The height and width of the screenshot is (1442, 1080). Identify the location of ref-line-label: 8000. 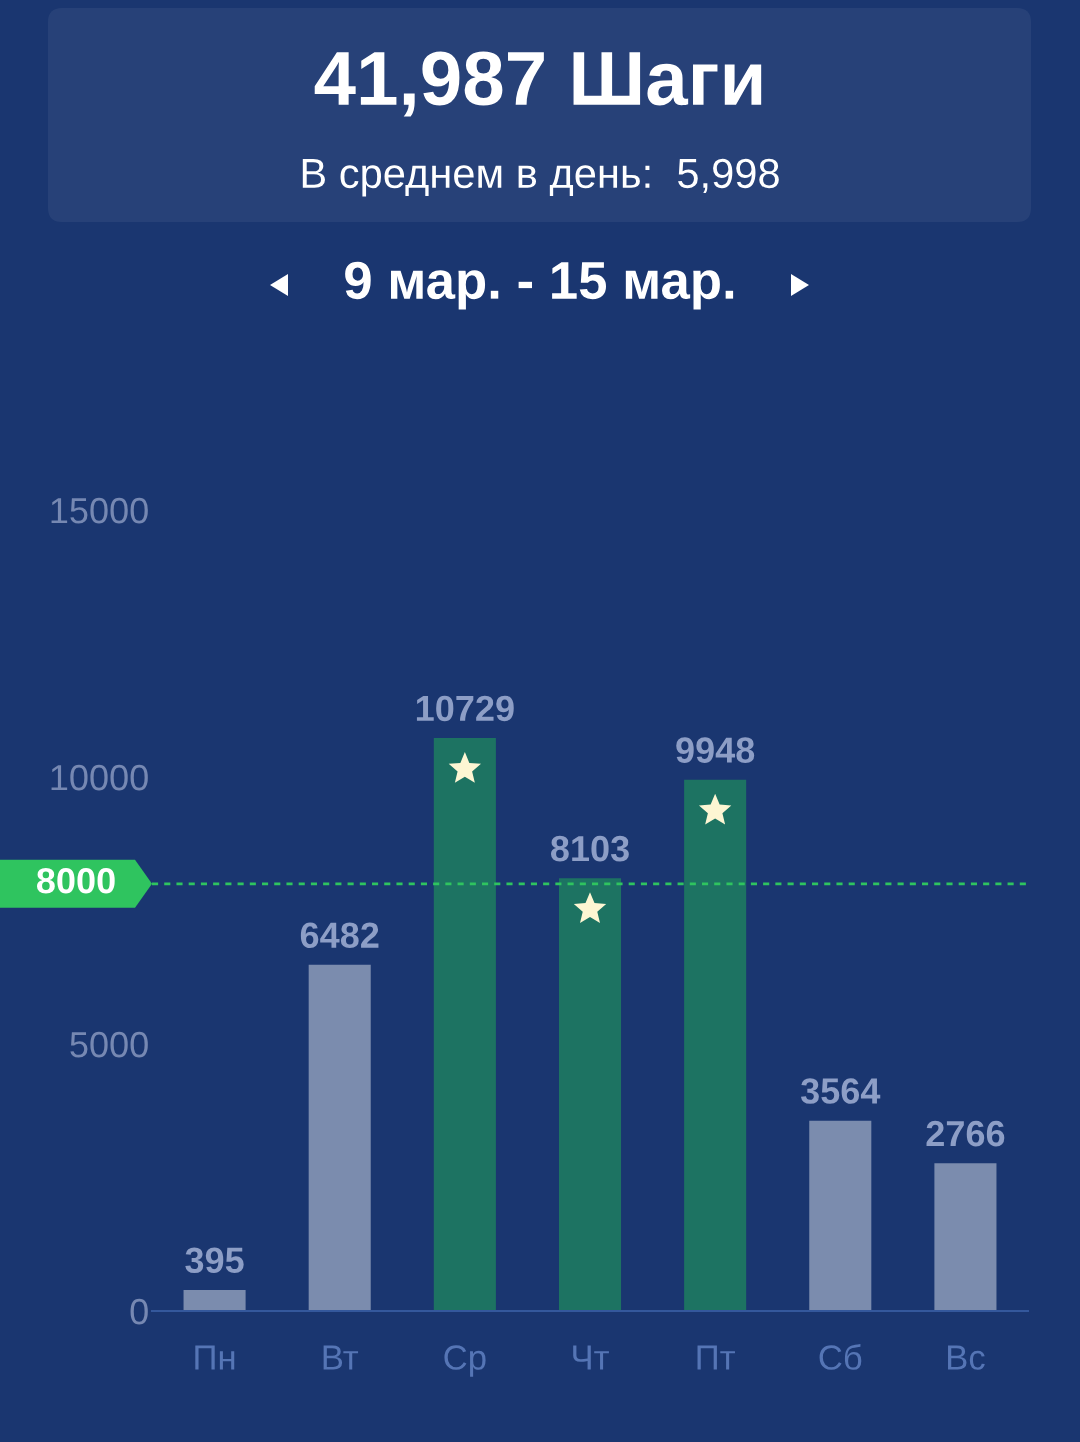
(75, 880).